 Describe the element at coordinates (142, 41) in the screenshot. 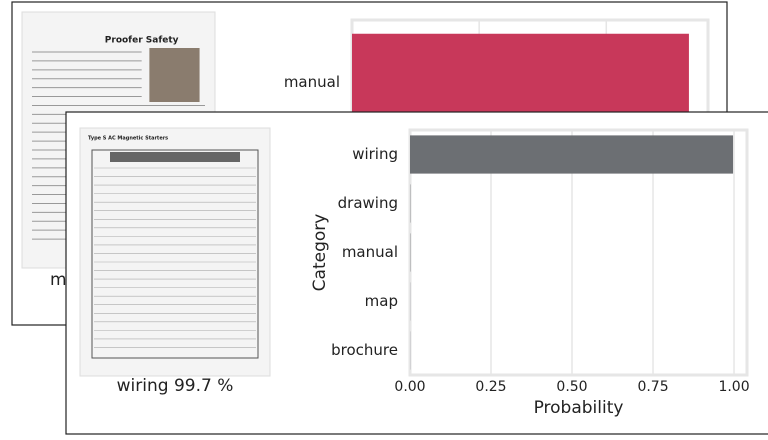

I see `thumbnail-title: Proofer Safety` at that location.